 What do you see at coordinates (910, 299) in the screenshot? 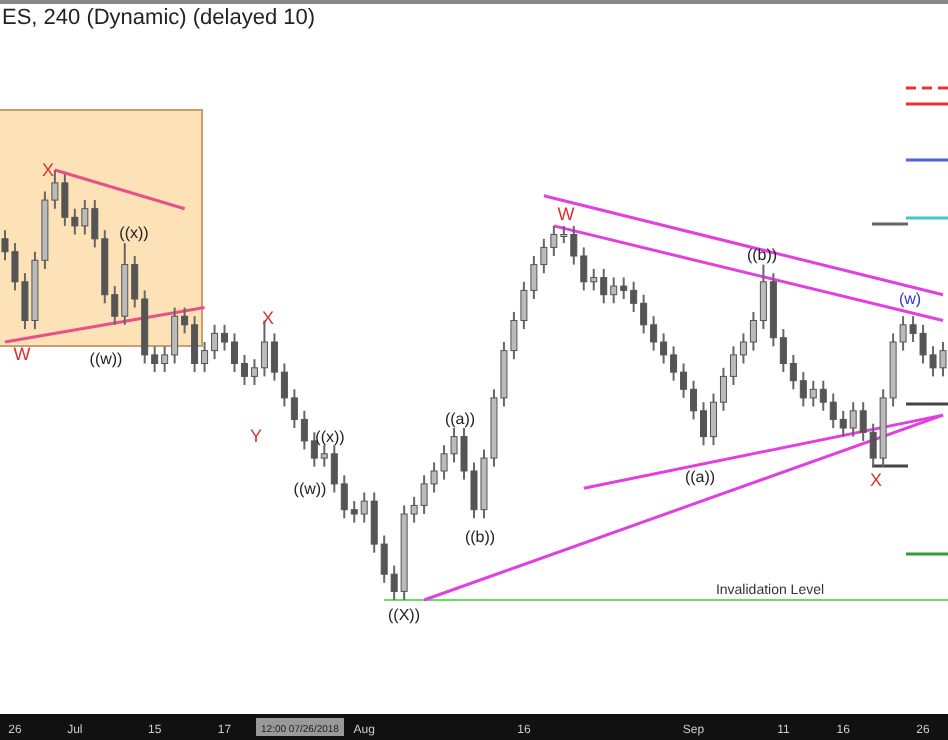
I see `annotation: (w)` at bounding box center [910, 299].